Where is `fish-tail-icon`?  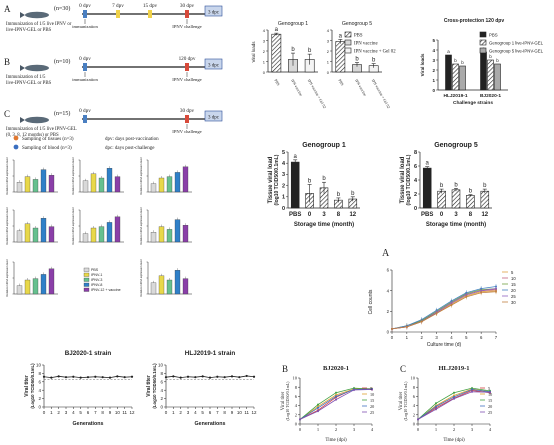
fish-tail-icon is located at coordinates (22, 68).